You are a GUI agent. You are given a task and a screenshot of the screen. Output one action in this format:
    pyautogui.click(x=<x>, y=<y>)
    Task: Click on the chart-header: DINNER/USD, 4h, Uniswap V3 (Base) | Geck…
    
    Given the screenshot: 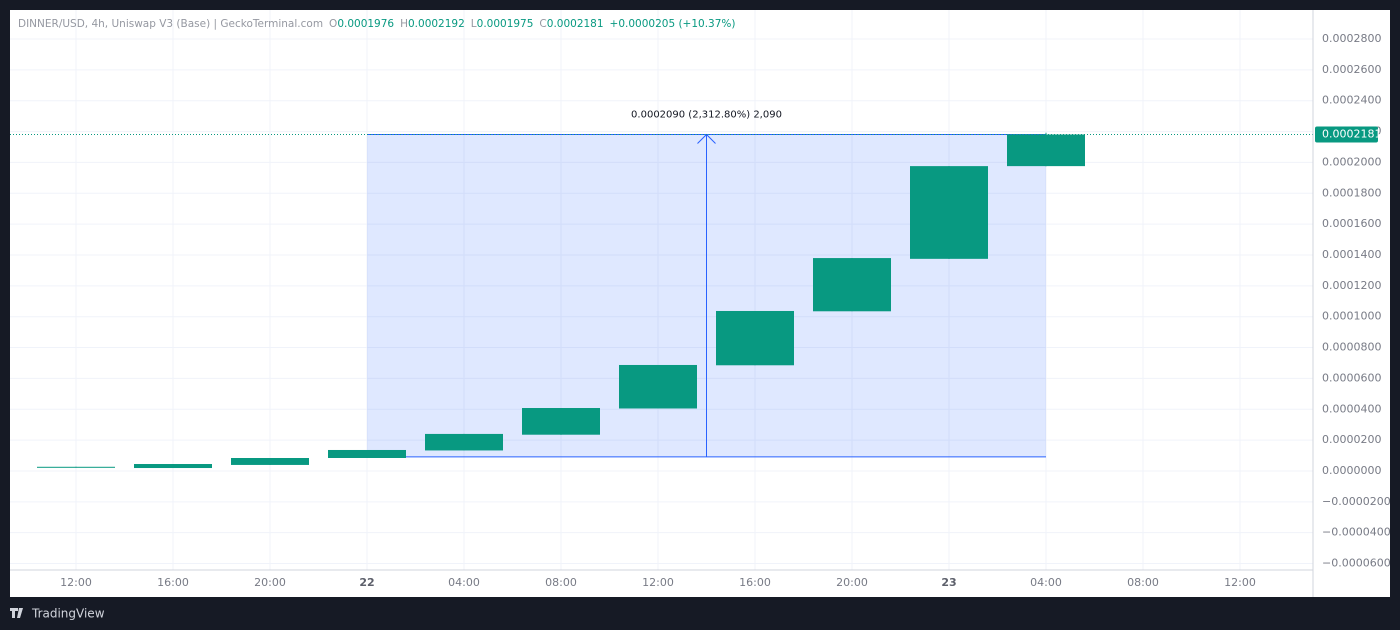 What is the action you would take?
    pyautogui.click(x=377, y=24)
    